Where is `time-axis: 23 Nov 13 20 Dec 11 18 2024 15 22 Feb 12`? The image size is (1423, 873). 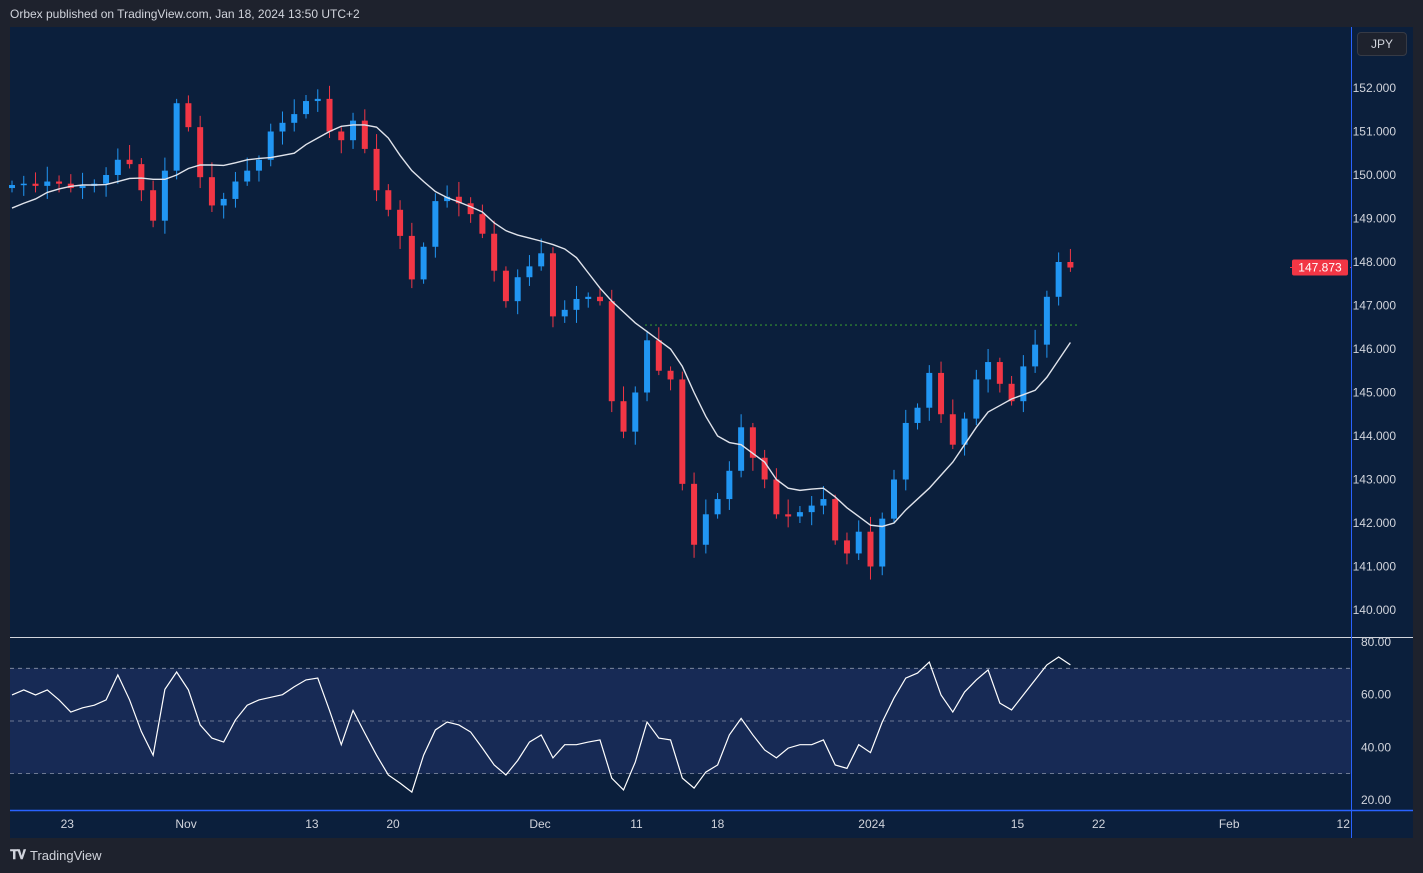
time-axis: 23 Nov 13 20 Dec 11 18 2024 15 22 Feb 12 is located at coordinates (706, 824).